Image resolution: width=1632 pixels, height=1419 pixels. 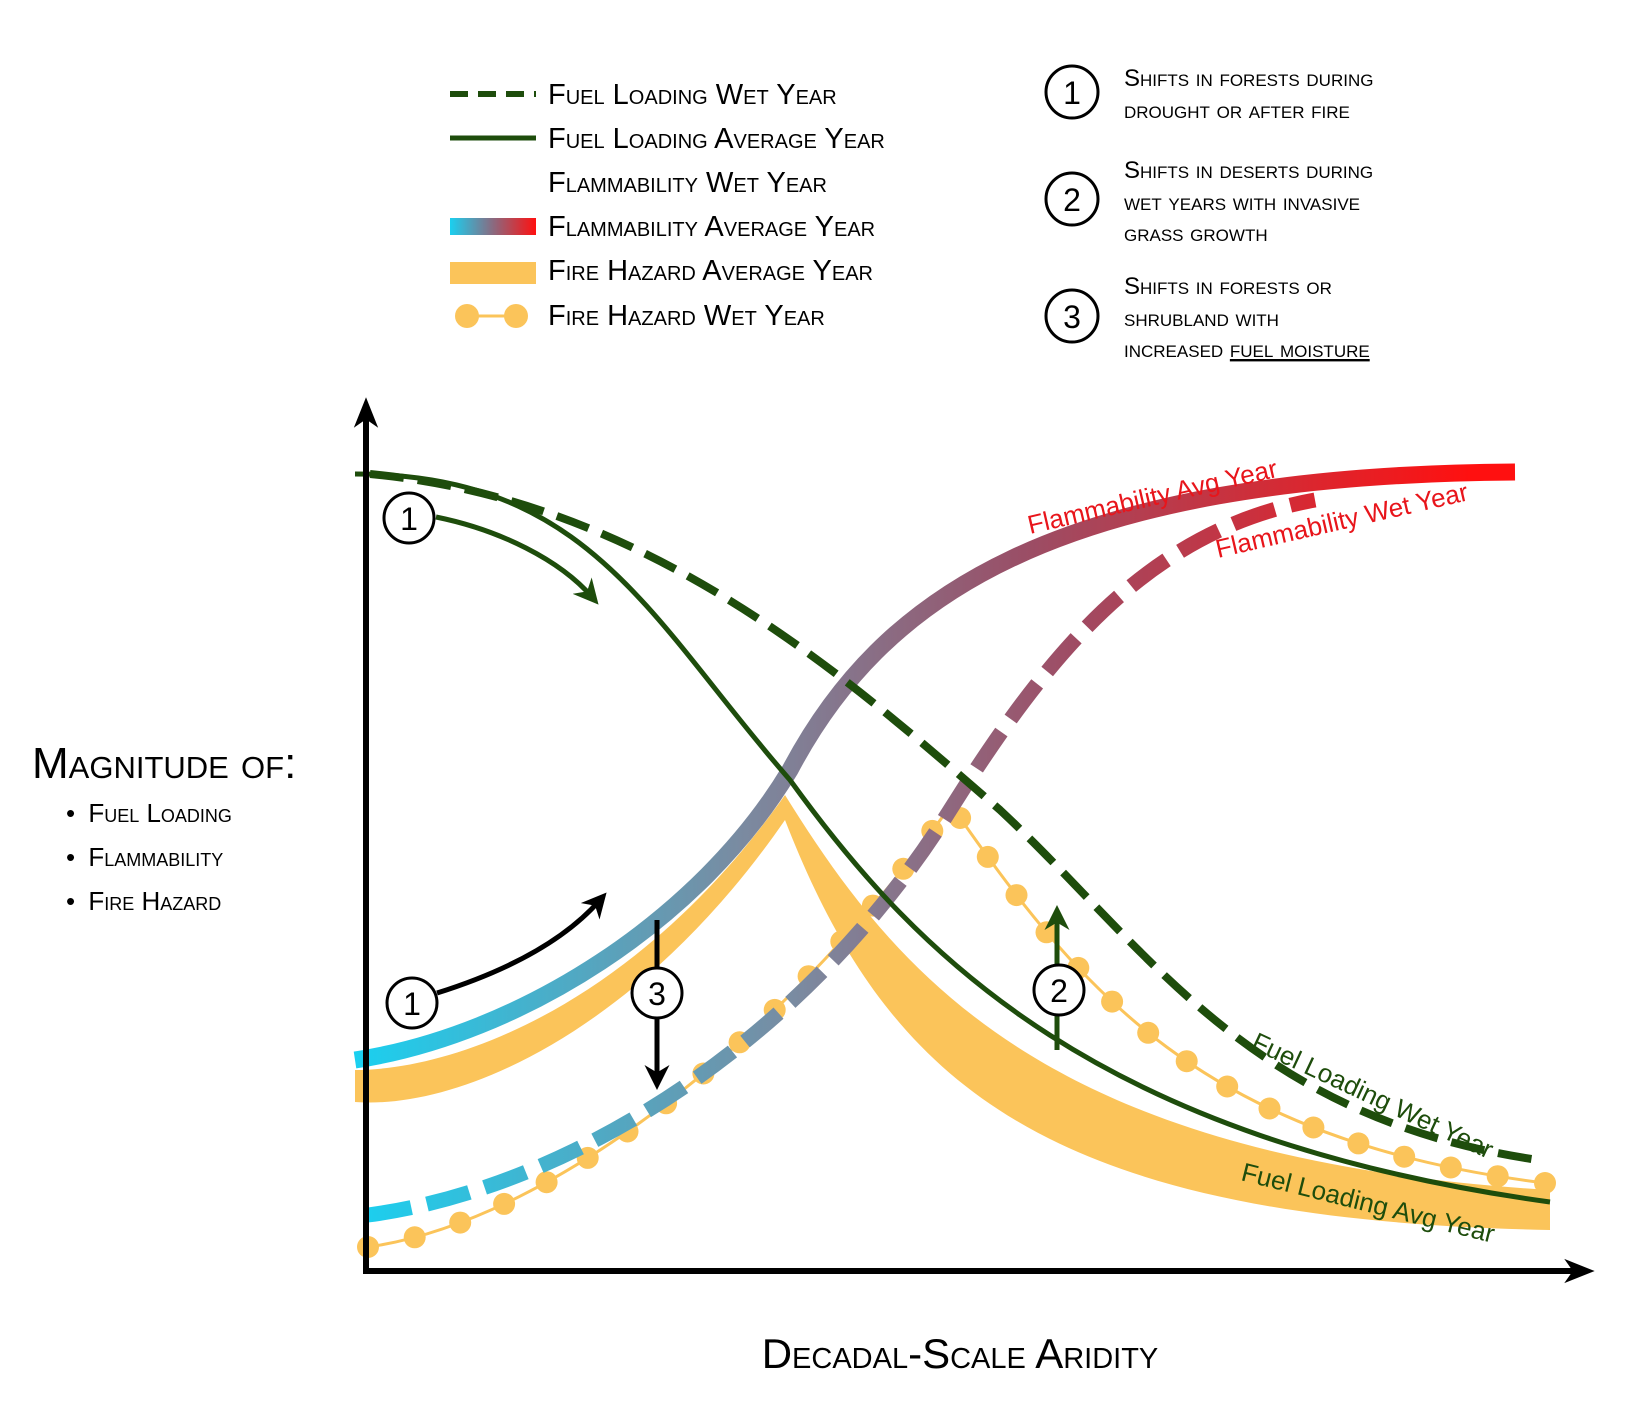 What do you see at coordinates (1300, 349) in the screenshot?
I see `note-3-underlined: fuel moisture` at bounding box center [1300, 349].